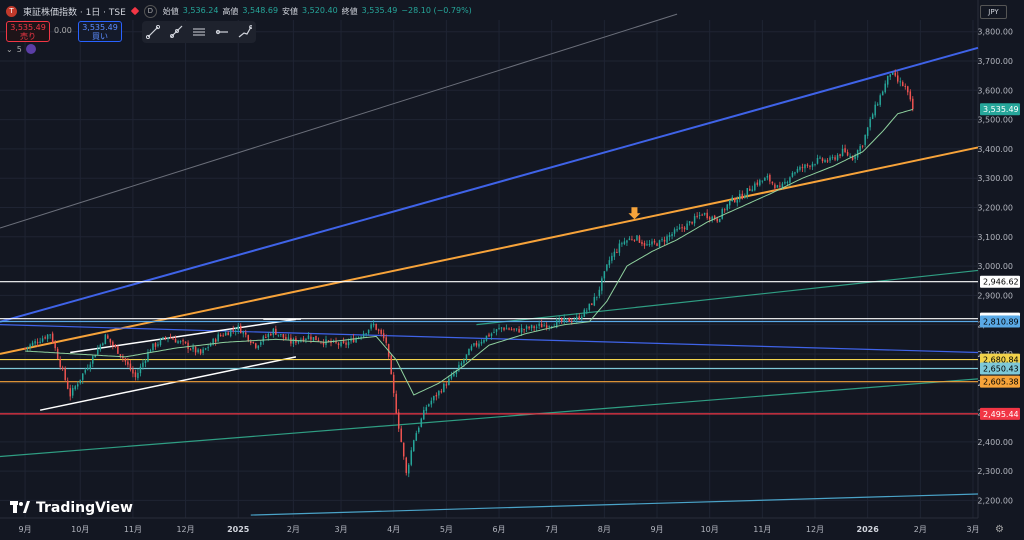 This screenshot has height=540, width=1024. Describe the element at coordinates (222, 32) in the screenshot. I see `horizontal-ray-tool-icon` at that location.